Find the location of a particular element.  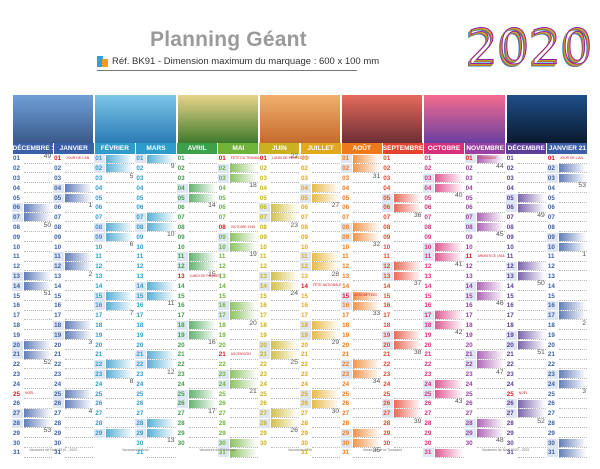

day-cell: 09 is located at coordinates (73, 237).